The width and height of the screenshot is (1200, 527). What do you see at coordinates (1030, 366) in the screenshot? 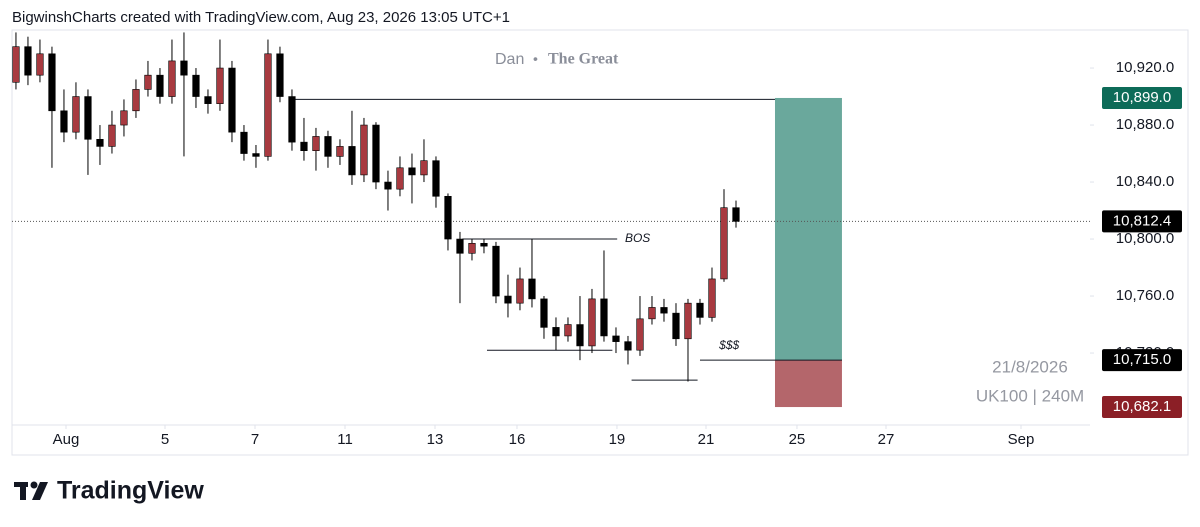
I see `symbol-date: 21/8/2026` at bounding box center [1030, 366].